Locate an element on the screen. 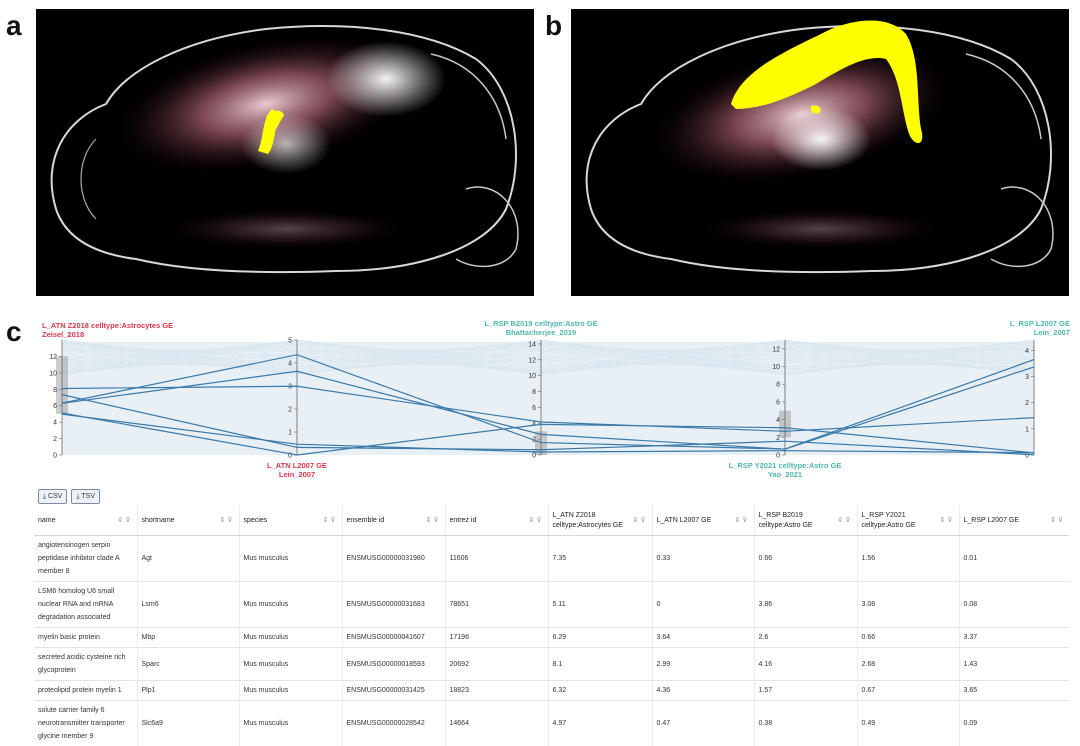 Image resolution: width=1080 pixels, height=746 pixels. tick-label: 14 is located at coordinates (532, 344).